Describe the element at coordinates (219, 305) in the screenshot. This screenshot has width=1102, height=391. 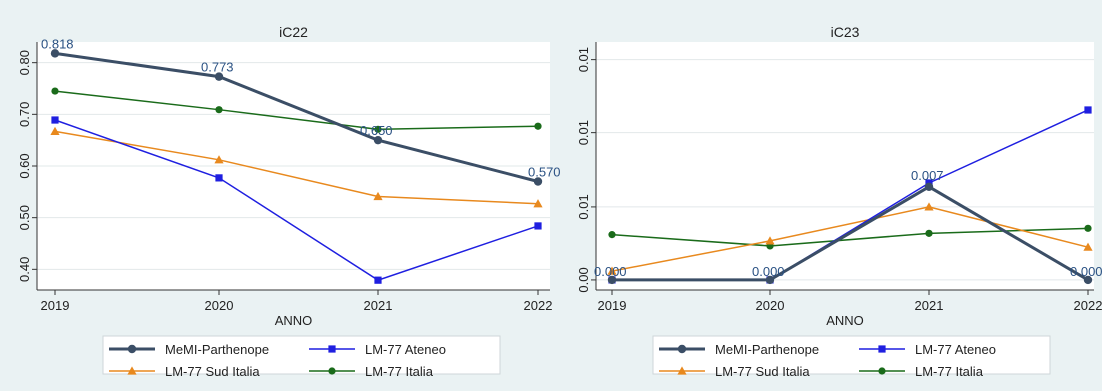
I see `chart-1-xtick-label: 2020` at that location.